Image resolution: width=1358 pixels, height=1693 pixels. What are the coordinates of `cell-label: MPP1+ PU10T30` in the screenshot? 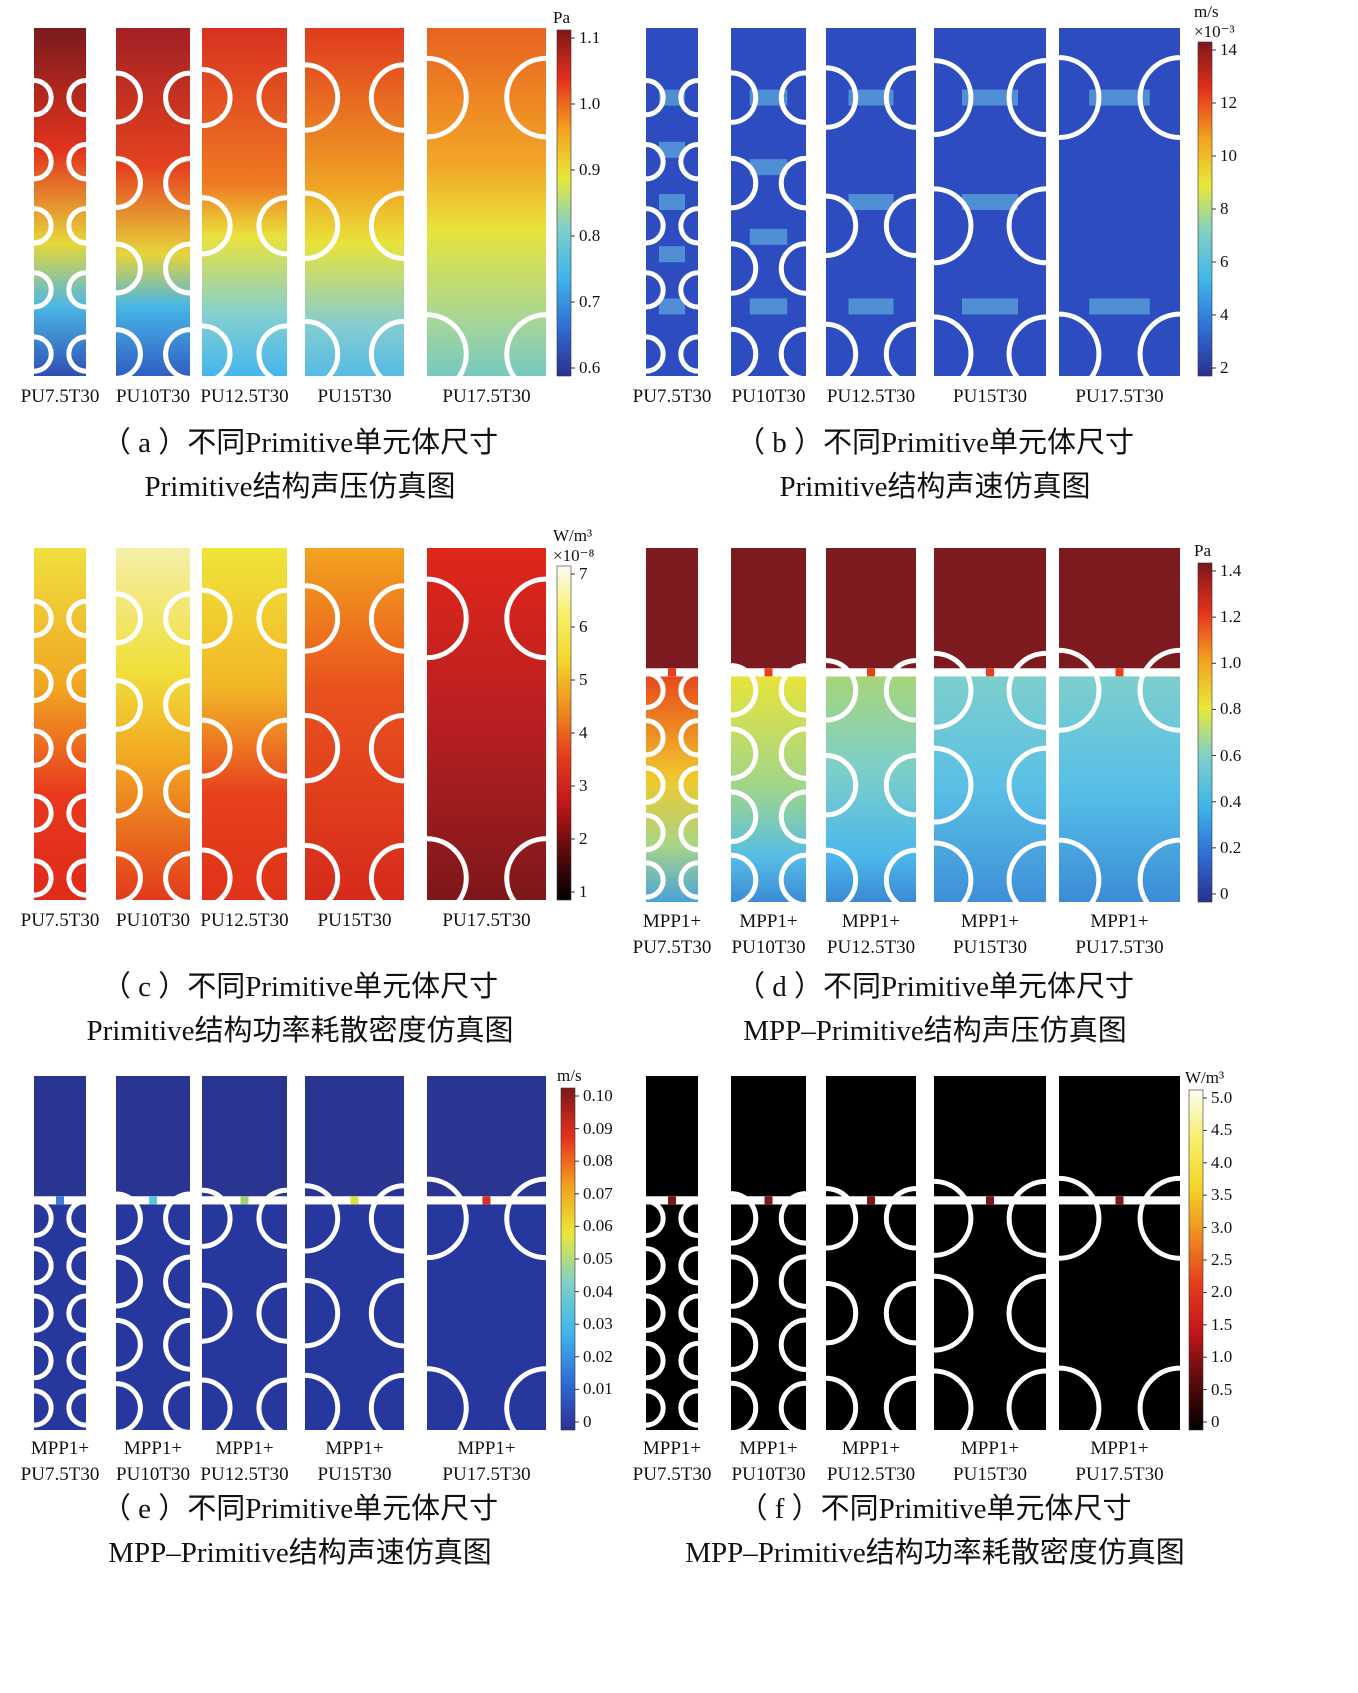 It's located at (153, 1461).